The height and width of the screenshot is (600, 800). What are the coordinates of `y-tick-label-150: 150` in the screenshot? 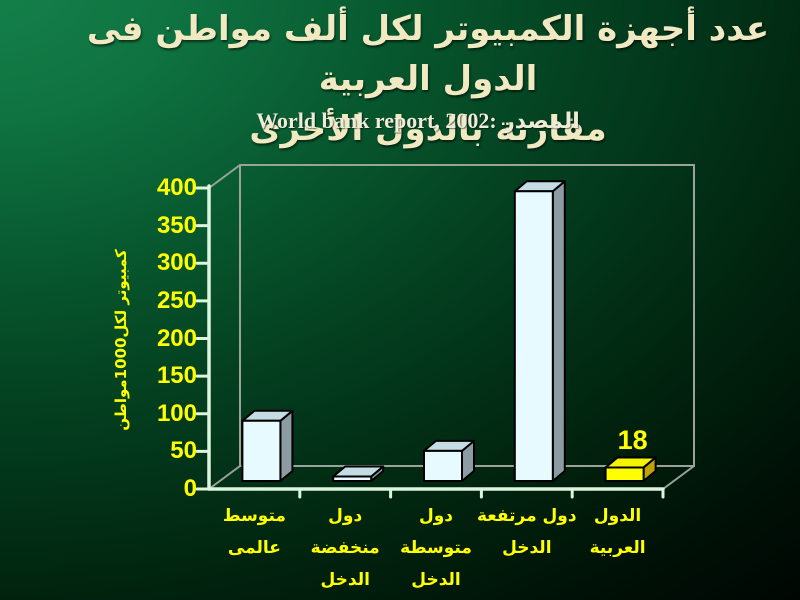 It's located at (176, 376).